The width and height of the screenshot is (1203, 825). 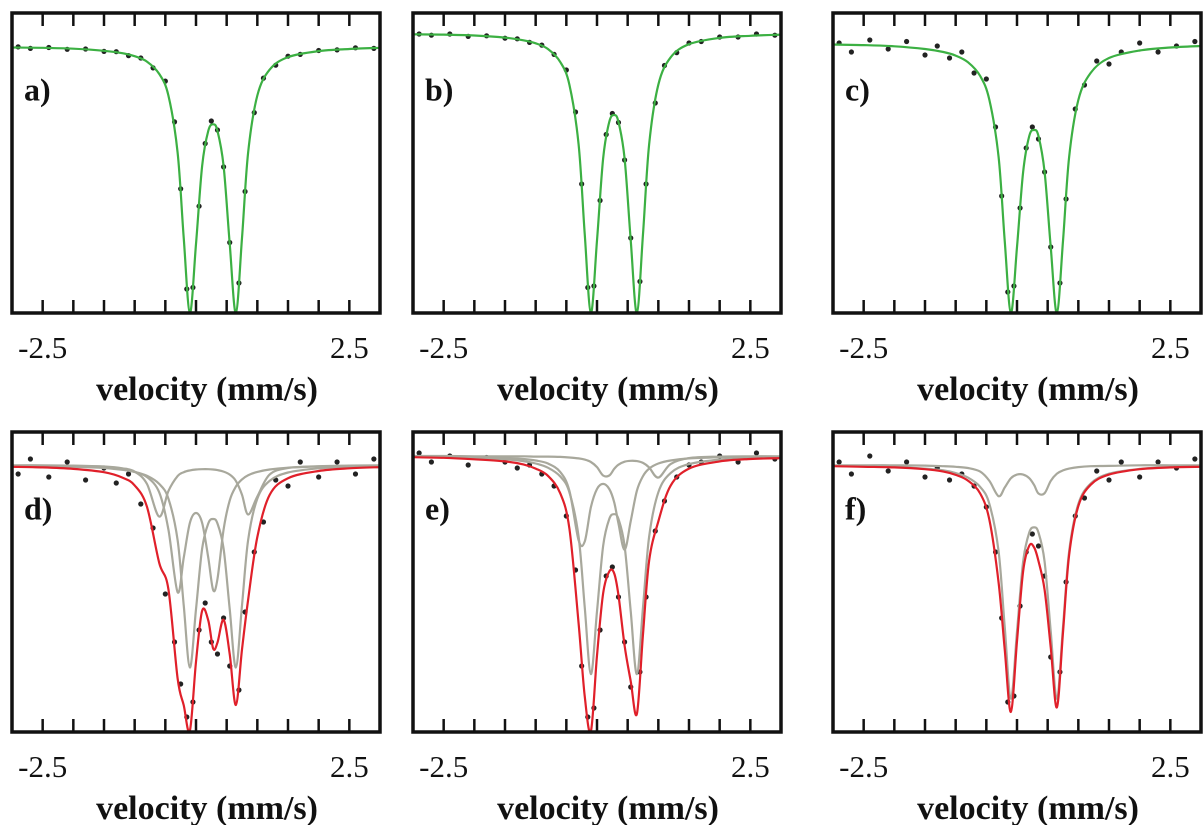 What do you see at coordinates (439, 89) in the screenshot?
I see `panel-label: b)` at bounding box center [439, 89].